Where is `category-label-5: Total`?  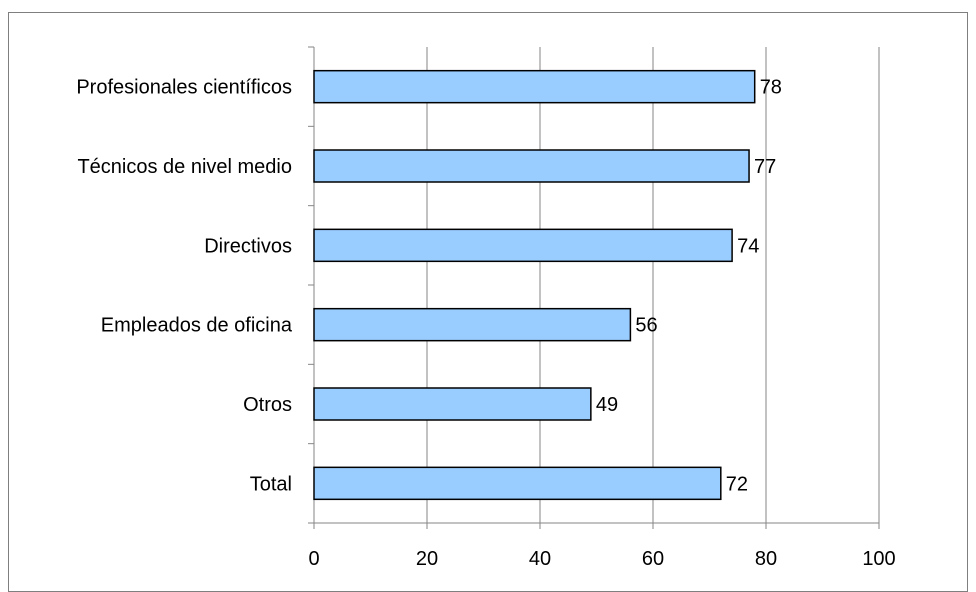 category-label-5: Total is located at coordinates (271, 484).